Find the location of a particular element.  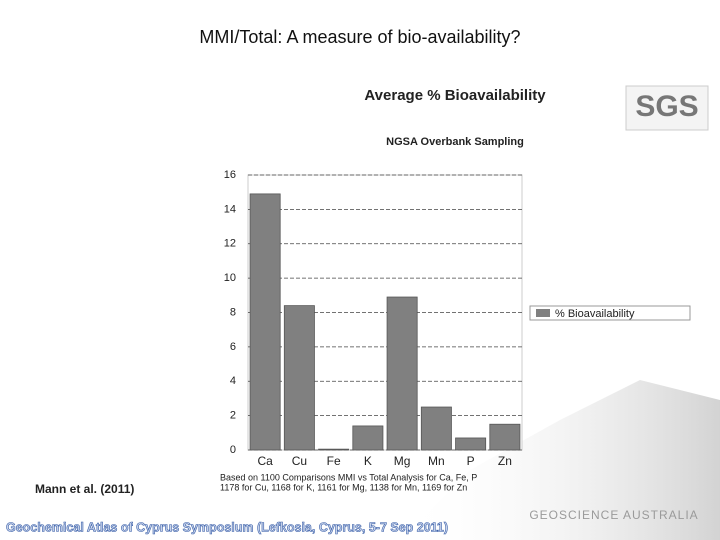

y-tick-label: 4 is located at coordinates (233, 381).